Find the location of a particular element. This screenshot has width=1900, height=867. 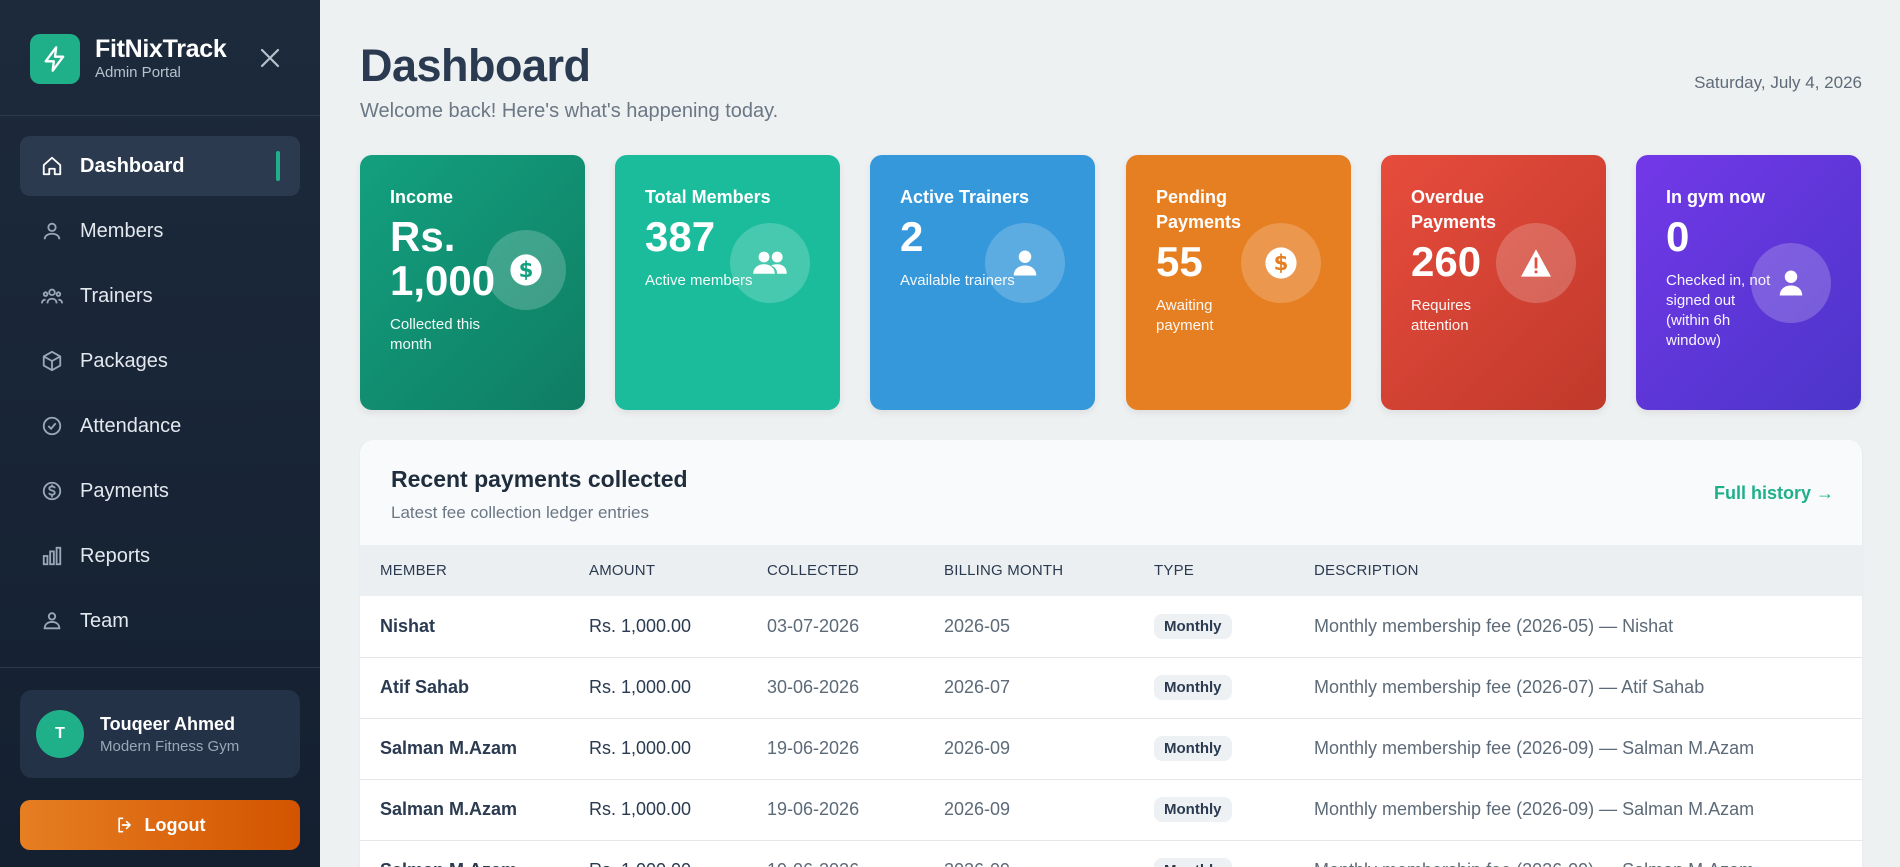

member-cell: Atif Sahab is located at coordinates (474, 688).